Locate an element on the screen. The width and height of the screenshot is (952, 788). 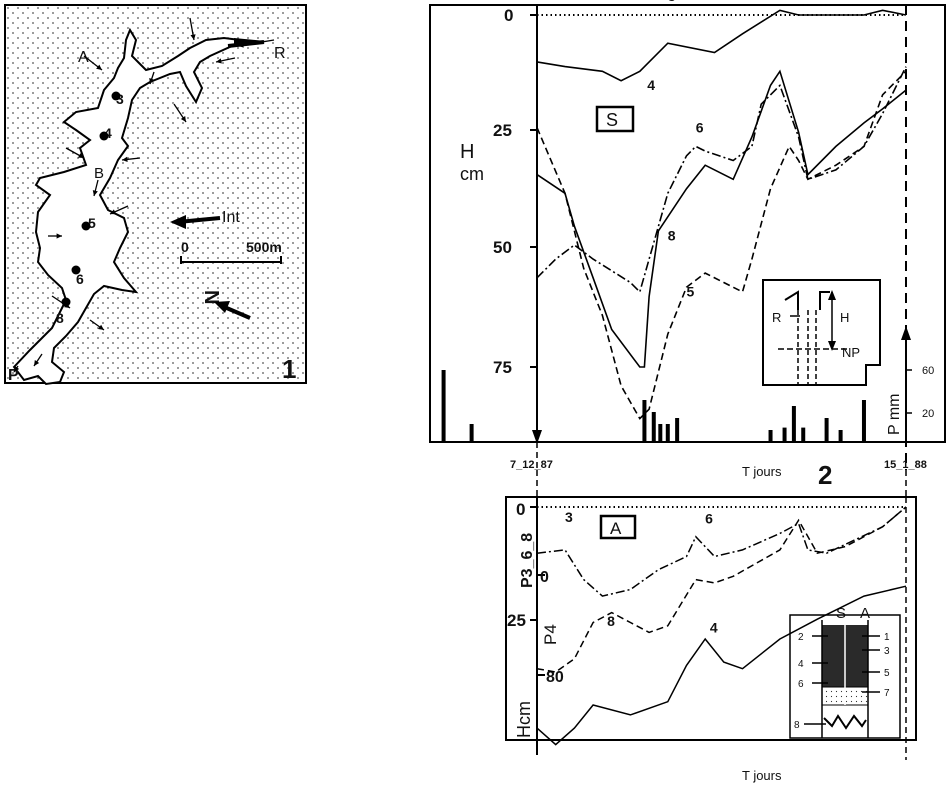
map-label-r: R is located at coordinates (280, 53).